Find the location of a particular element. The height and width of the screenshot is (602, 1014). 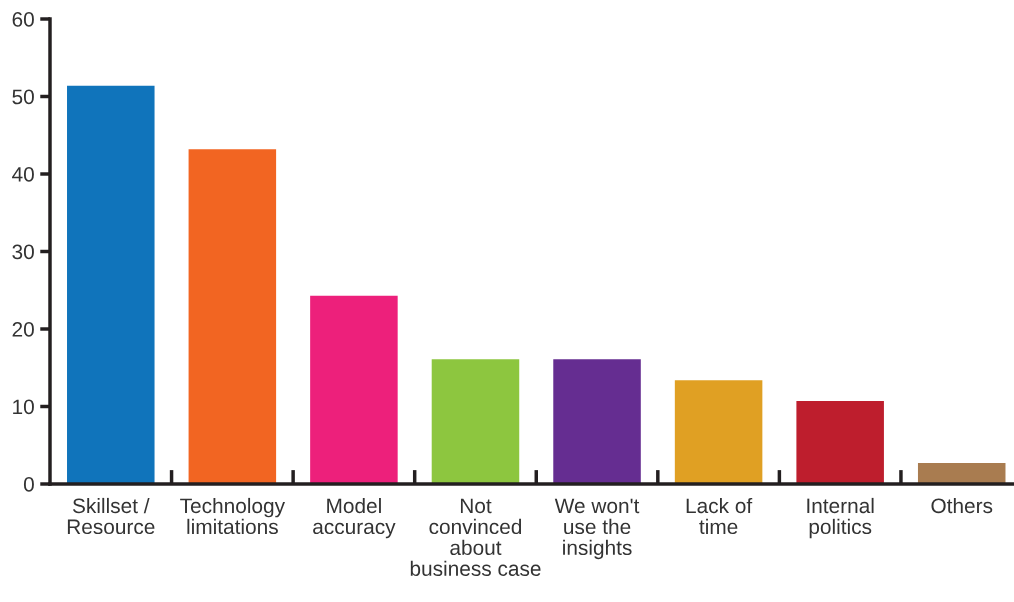

x-tick-label: Technology limitations is located at coordinates (233, 516).